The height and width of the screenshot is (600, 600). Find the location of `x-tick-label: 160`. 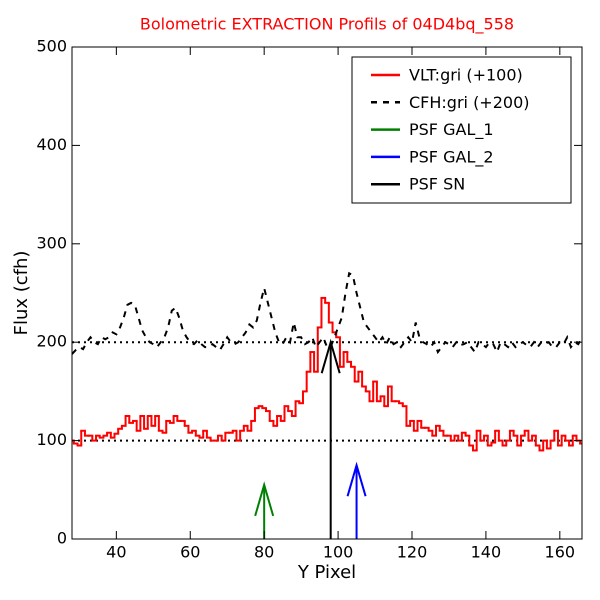

x-tick-label: 160 is located at coordinates (560, 552).